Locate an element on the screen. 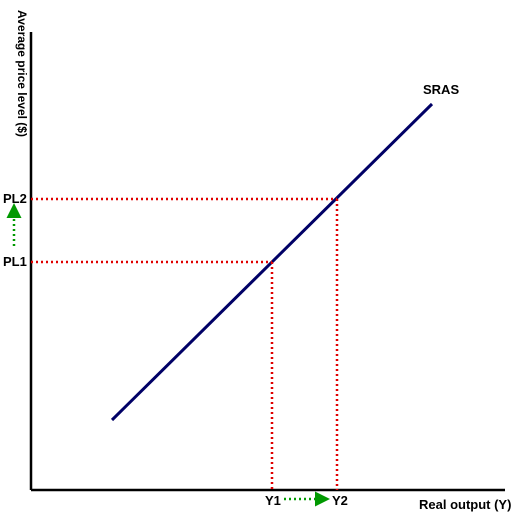 This screenshot has width=520, height=525. pl1-label: PL1 is located at coordinates (15, 261).